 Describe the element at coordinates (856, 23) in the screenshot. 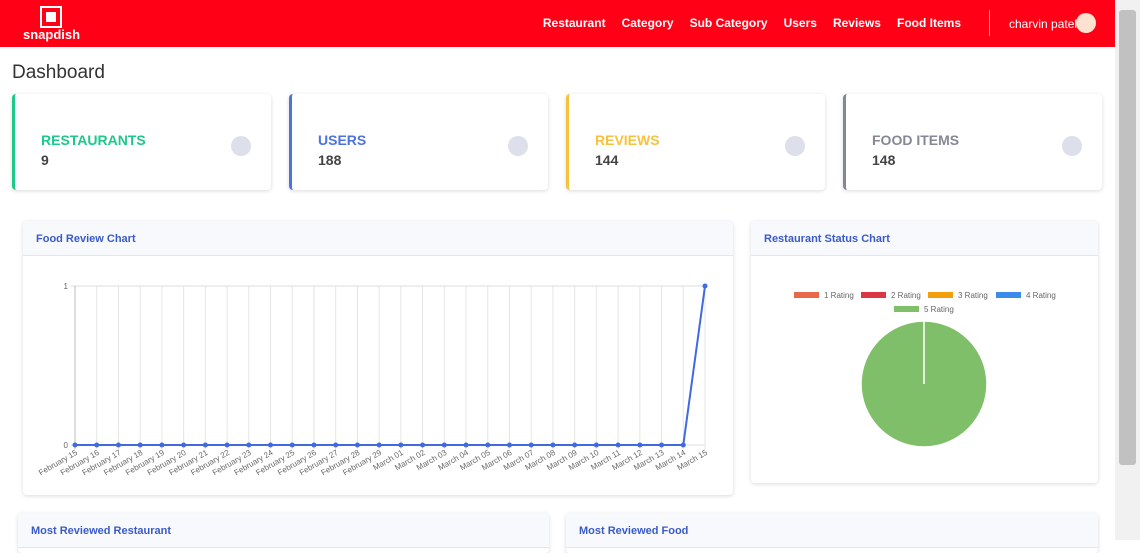

I see `nav-link: Reviews` at that location.